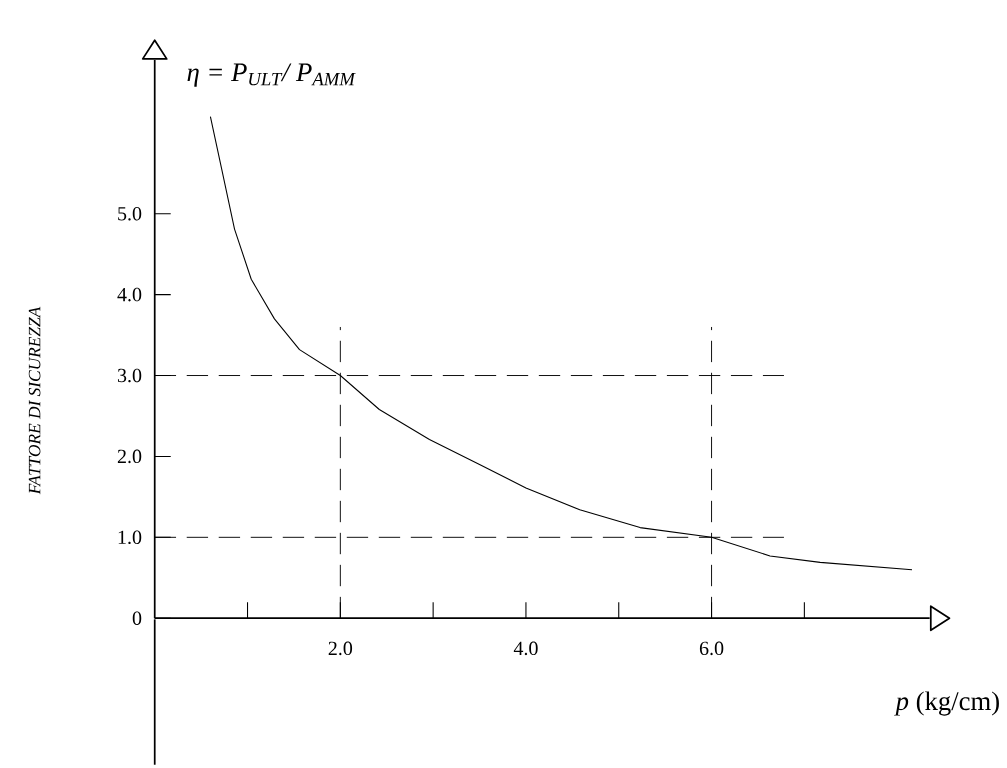  I want to click on y-tick-label: 3.0, so click(129, 375).